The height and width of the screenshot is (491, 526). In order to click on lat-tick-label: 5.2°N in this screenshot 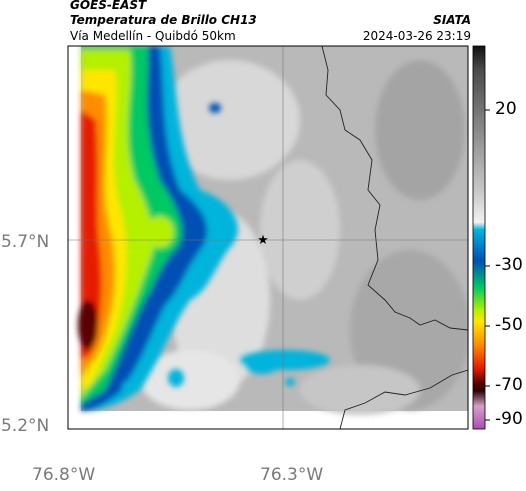, I will do `click(25, 426)`.